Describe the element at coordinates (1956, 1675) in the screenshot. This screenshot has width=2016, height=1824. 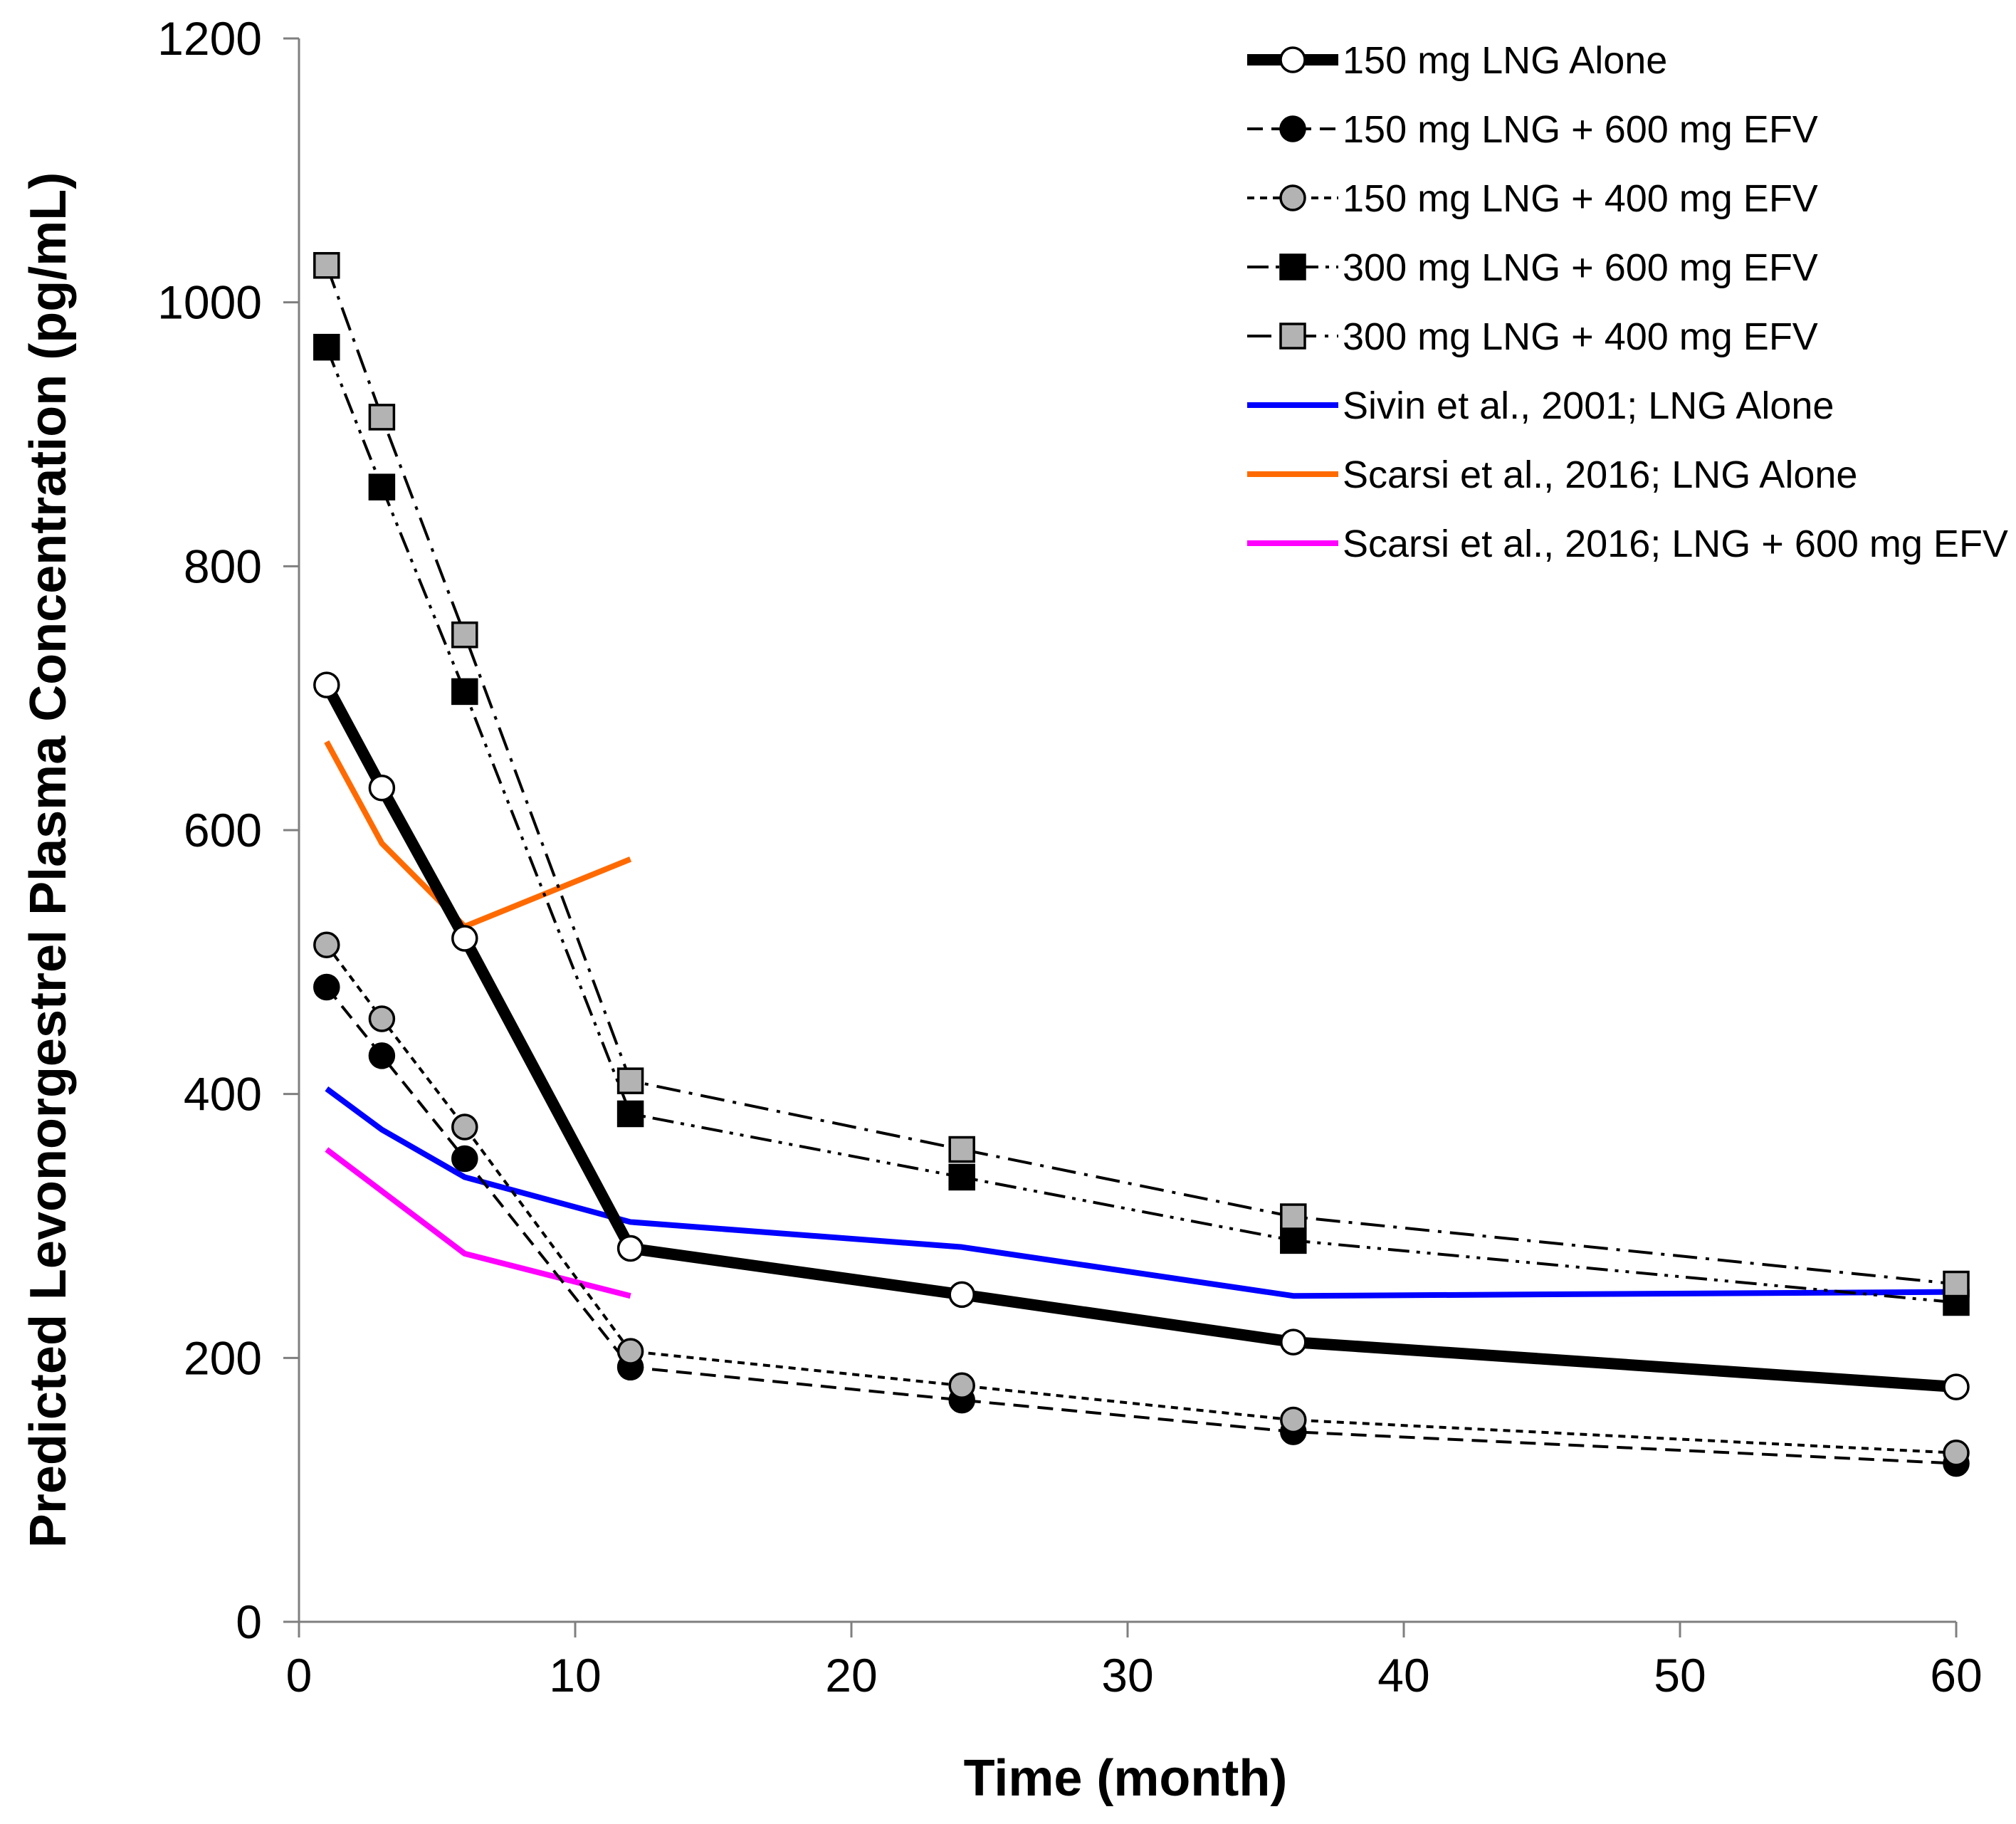
I see `x-tick-label: 60` at that location.